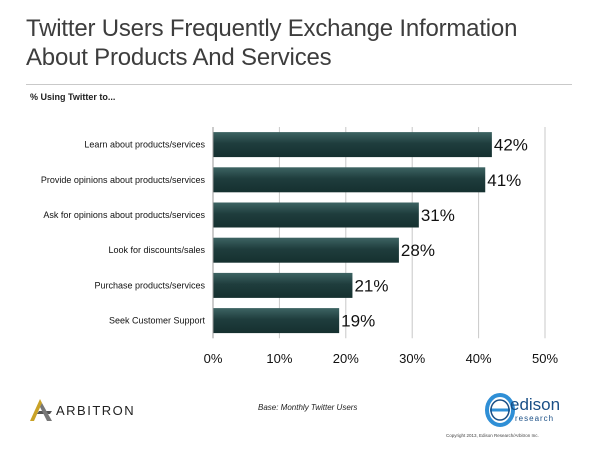 The image size is (600, 449). Describe the element at coordinates (438, 215) in the screenshot. I see `data-label: 31%` at that location.